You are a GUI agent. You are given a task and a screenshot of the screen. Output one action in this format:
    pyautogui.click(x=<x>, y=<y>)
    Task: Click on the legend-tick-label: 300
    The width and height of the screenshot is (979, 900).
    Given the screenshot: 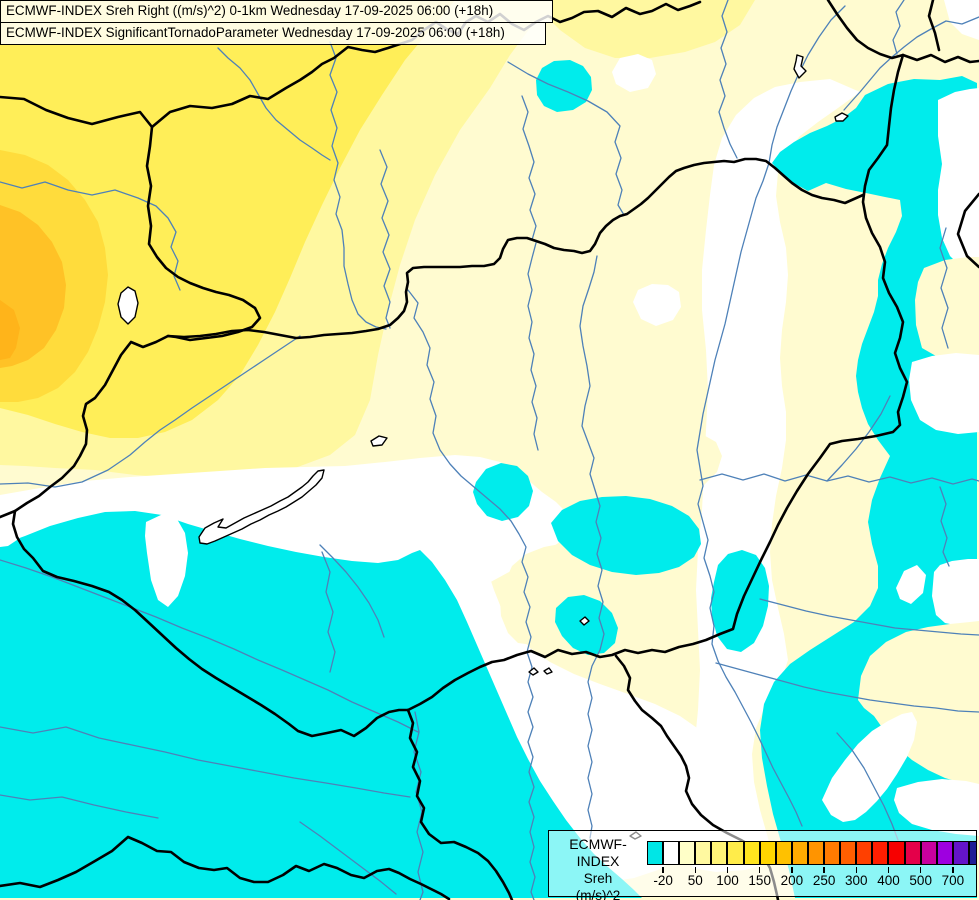 What is the action you would take?
    pyautogui.click(x=856, y=880)
    